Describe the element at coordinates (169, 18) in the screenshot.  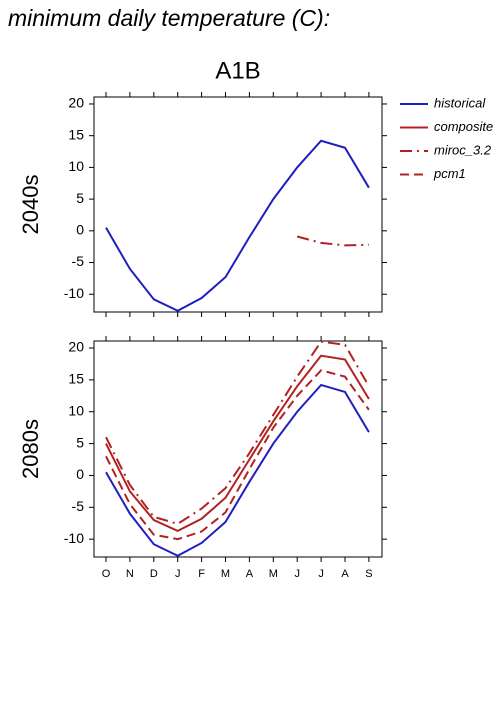
I see `chart-title: minimum daily temperature (C):` at that location.